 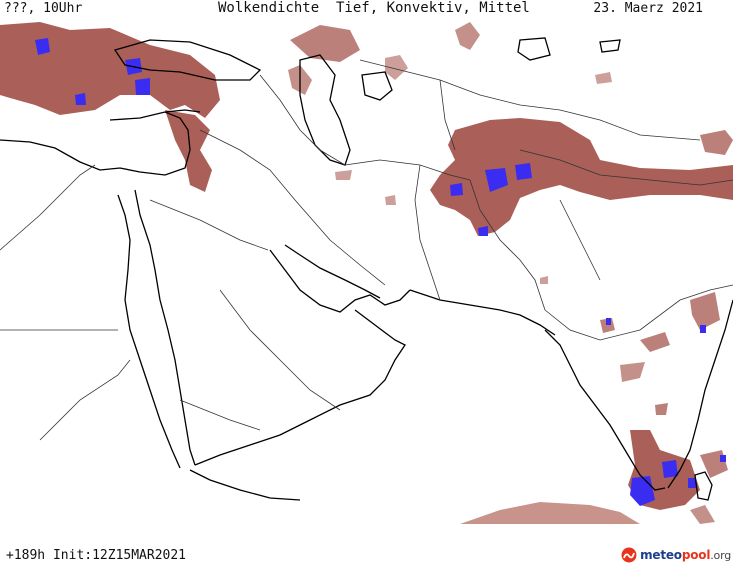 What do you see at coordinates (629, 555) in the screenshot?
I see `meteopool-logo-icon` at bounding box center [629, 555].